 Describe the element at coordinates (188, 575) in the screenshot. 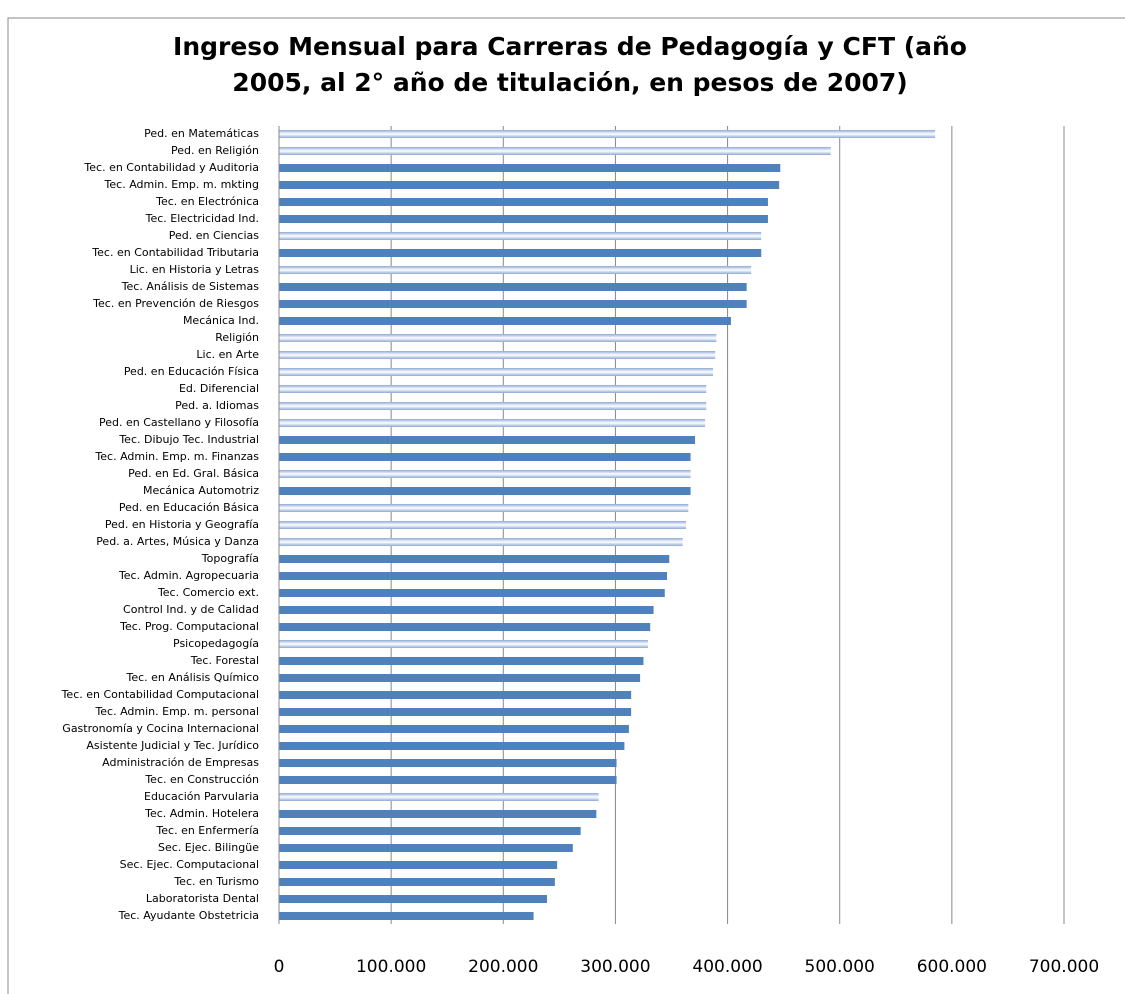

I see `y-tick-label: Tec. Admin. Agropecuaria` at that location.